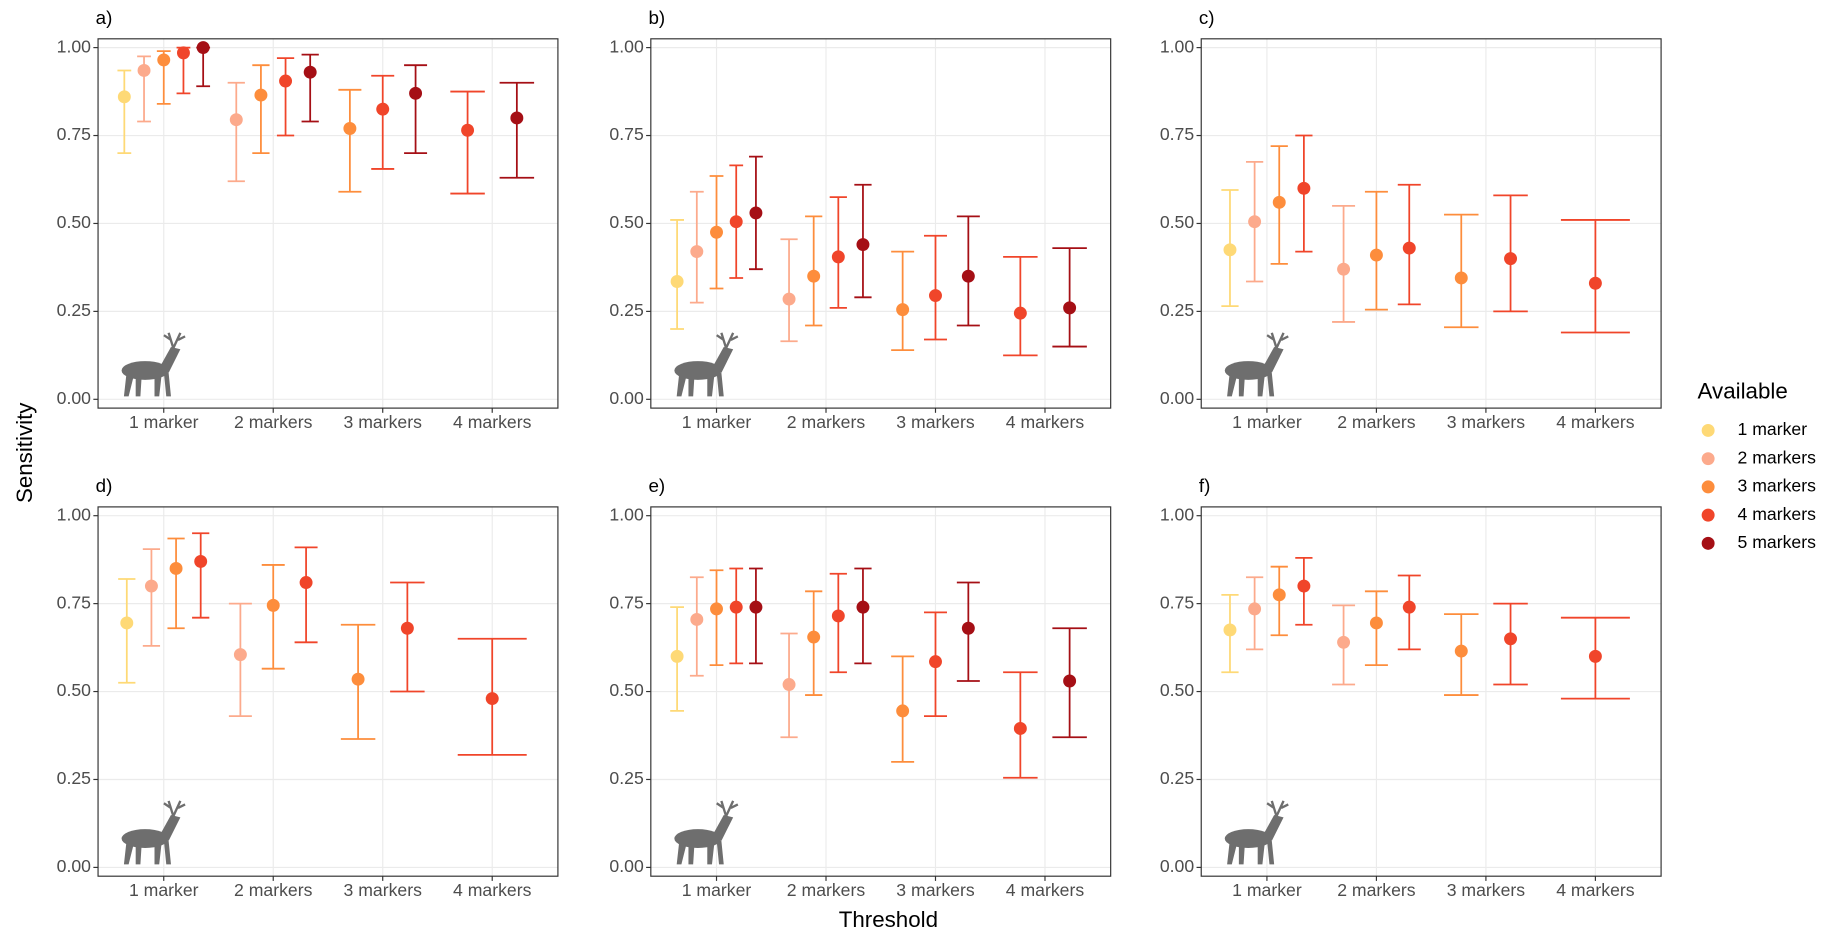 Image resolution: width=1845 pixels, height=935 pixels. I want to click on legend-title: Available, so click(1743, 391).